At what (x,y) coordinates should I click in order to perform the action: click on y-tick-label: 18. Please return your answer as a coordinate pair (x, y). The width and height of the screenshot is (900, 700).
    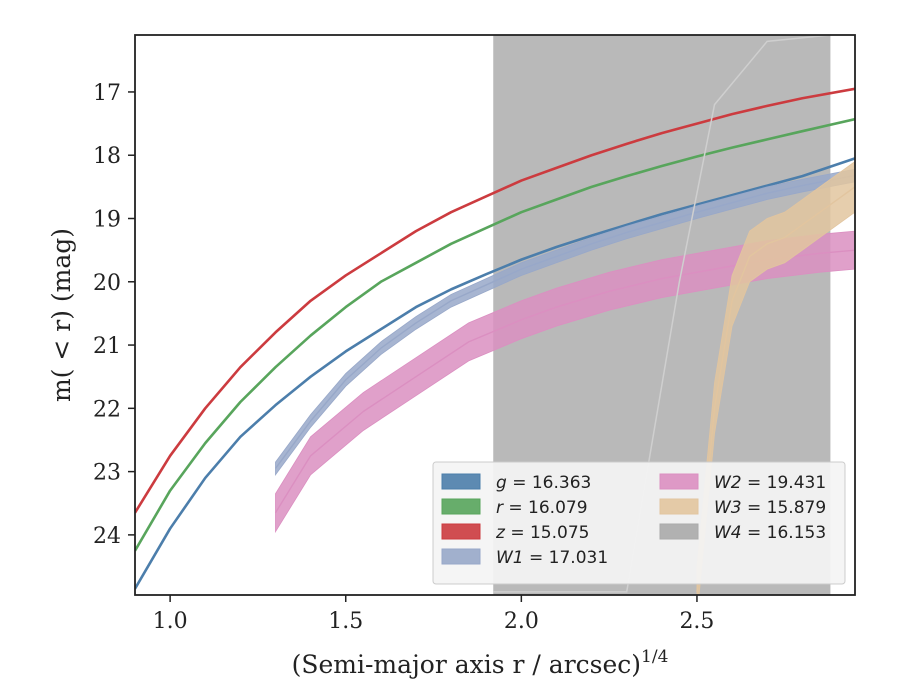
    Looking at the image, I should click on (107, 156).